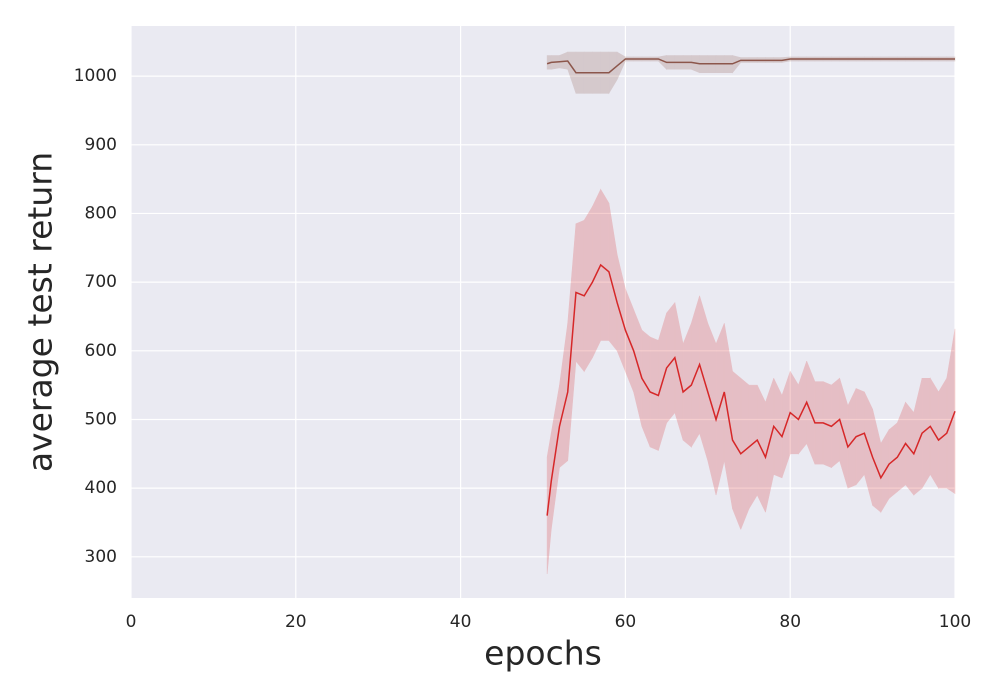 This screenshot has height=700, width=1000. Describe the element at coordinates (101, 351) in the screenshot. I see `y-tick-label: 600` at that location.